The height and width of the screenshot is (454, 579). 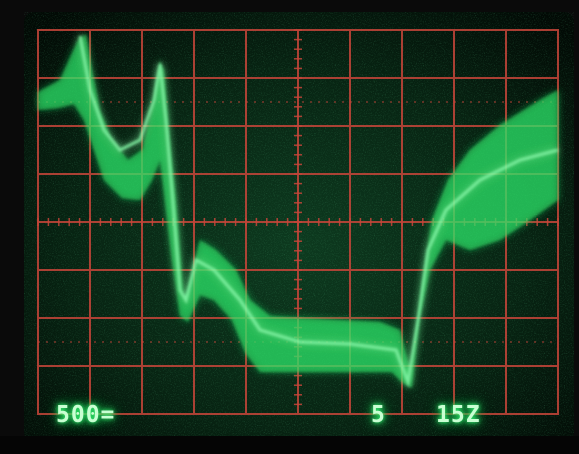 I want to click on volts-per-div-readout: 500=, so click(x=86, y=415).